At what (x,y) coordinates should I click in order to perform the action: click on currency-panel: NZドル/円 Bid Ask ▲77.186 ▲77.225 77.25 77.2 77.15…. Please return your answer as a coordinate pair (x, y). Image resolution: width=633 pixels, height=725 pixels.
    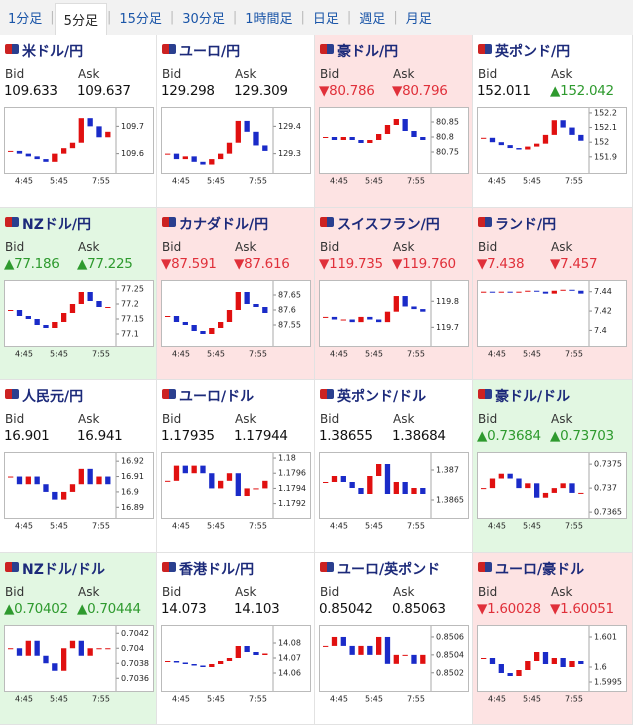
    Looking at the image, I should click on (78, 293).